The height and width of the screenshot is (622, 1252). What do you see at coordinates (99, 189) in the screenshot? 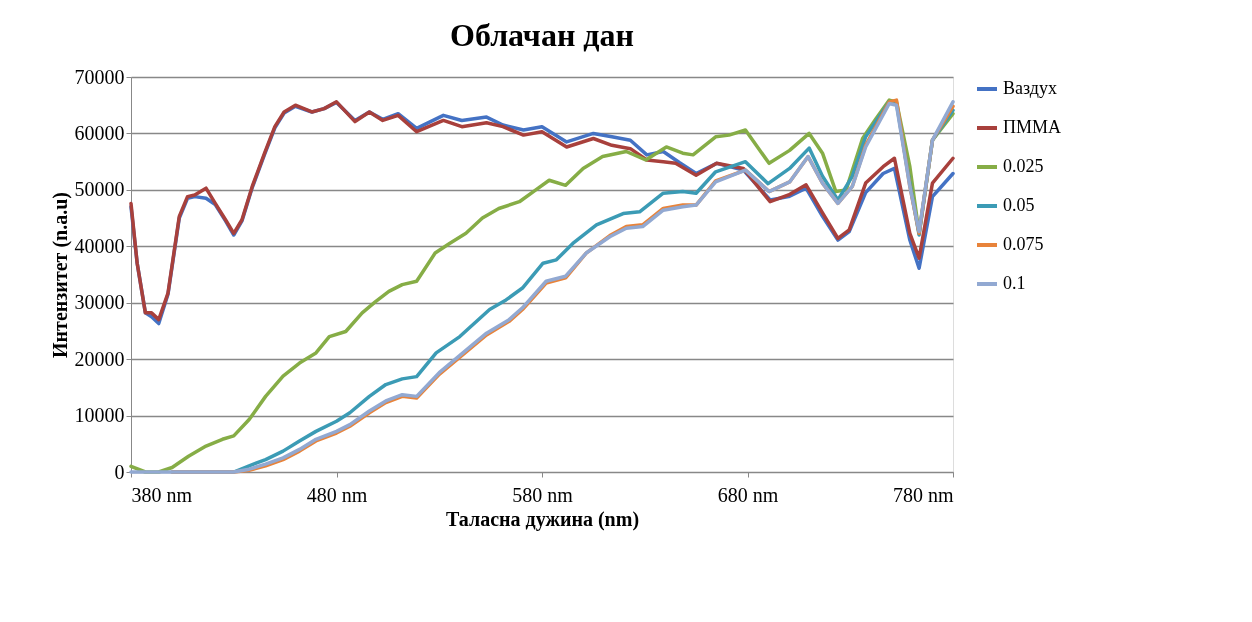
I see `y-tick-label: 50000` at bounding box center [99, 189].